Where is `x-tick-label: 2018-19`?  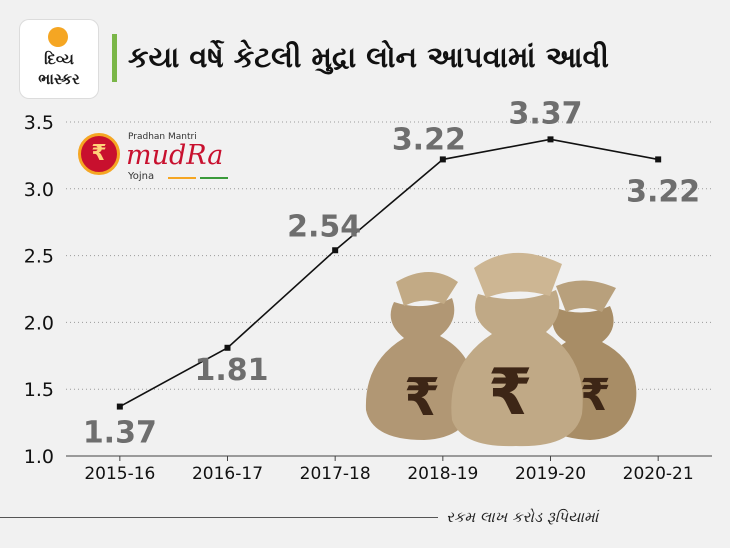
x-tick-label: 2018-19 is located at coordinates (442, 474).